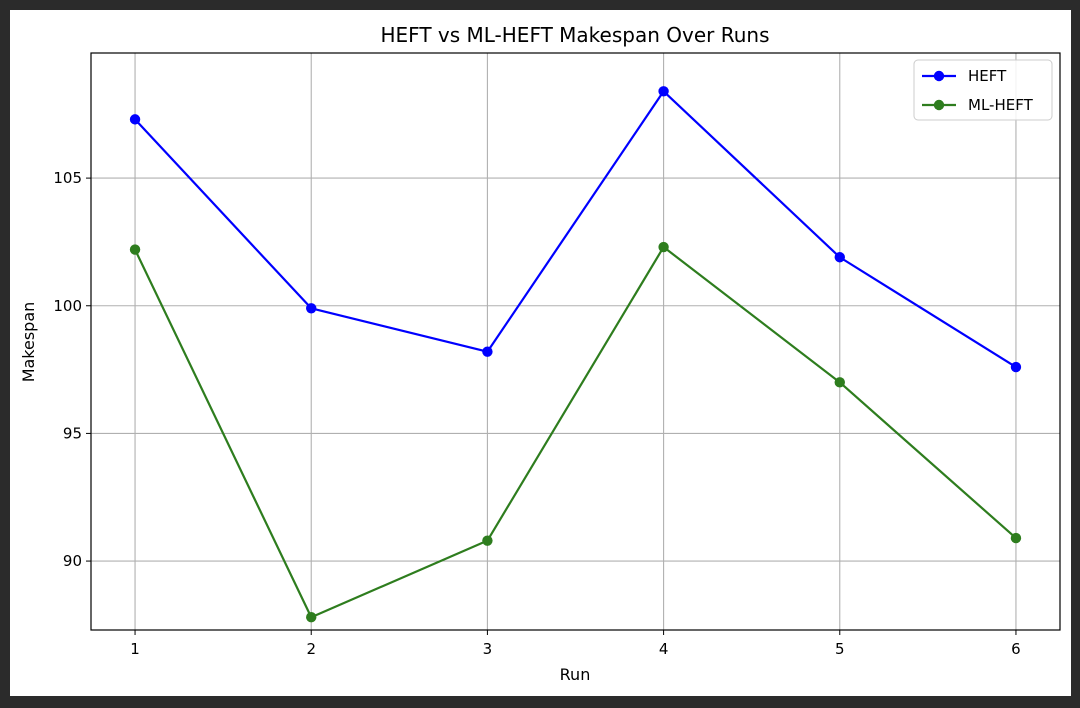  What do you see at coordinates (135, 649) in the screenshot?
I see `x-tick-label: 1` at bounding box center [135, 649].